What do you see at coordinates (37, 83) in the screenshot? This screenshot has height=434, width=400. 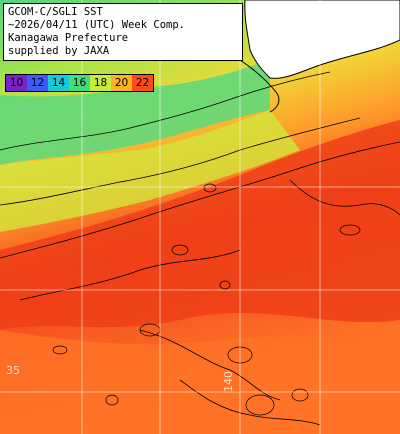 I see `scale-cell-12: 12` at bounding box center [37, 83].